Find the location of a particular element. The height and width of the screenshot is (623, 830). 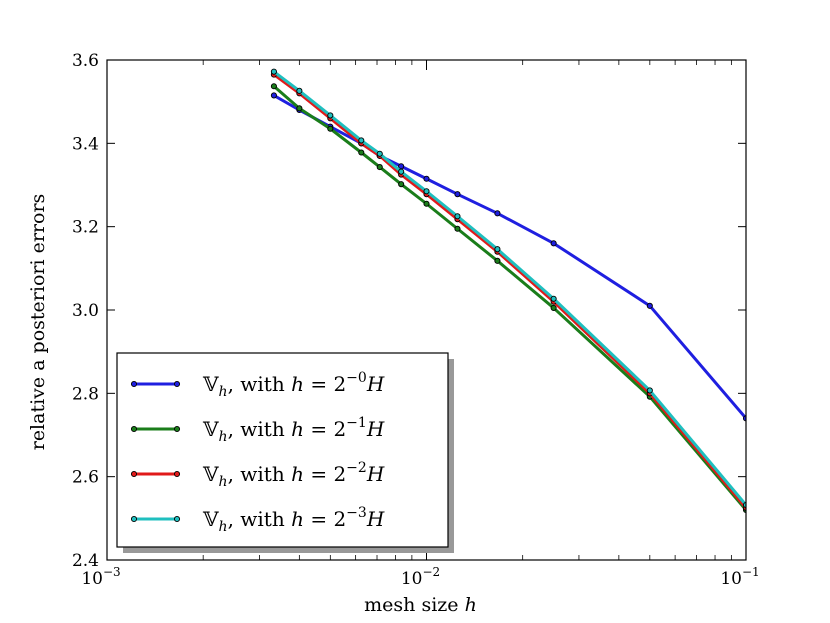

x-tick-label: 10⁻¹ is located at coordinates (739, 577).